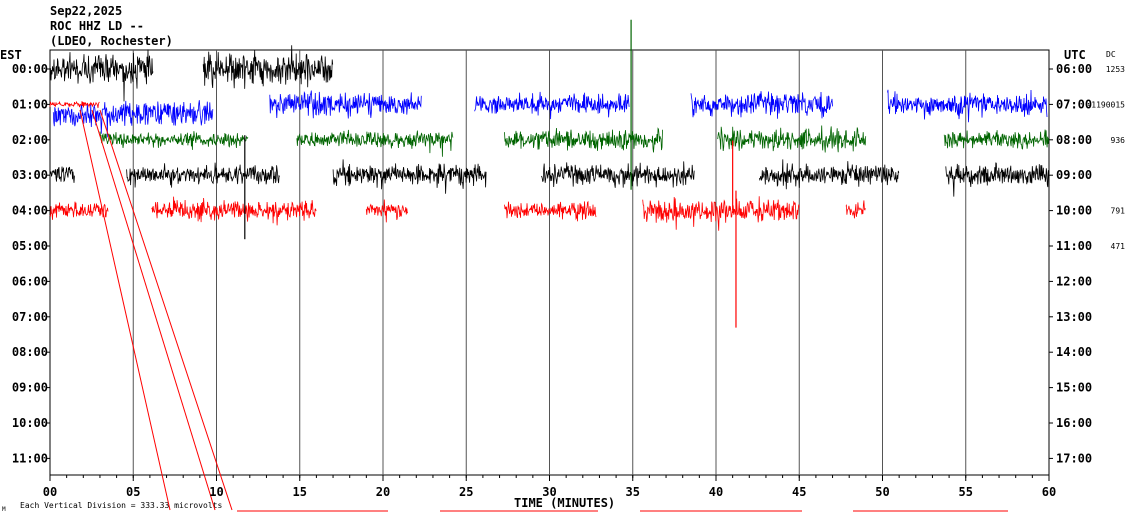 This screenshot has height=519, width=1130. Describe the element at coordinates (30, 281) in the screenshot. I see `row-label-left: 06:00` at that location.